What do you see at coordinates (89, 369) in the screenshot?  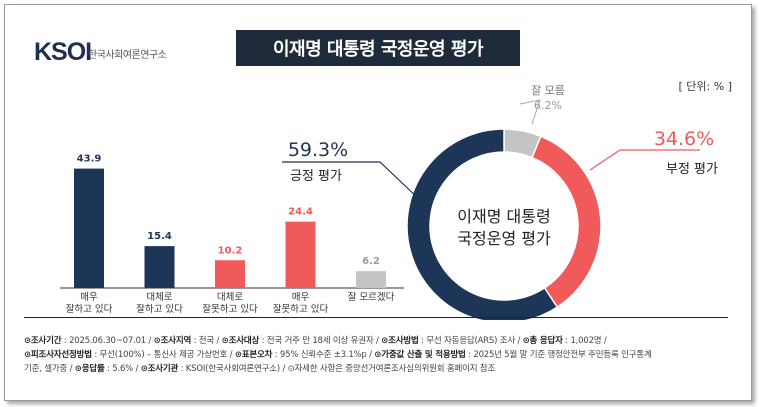 I see `footnote-key: ⊙응답률` at bounding box center [89, 369].